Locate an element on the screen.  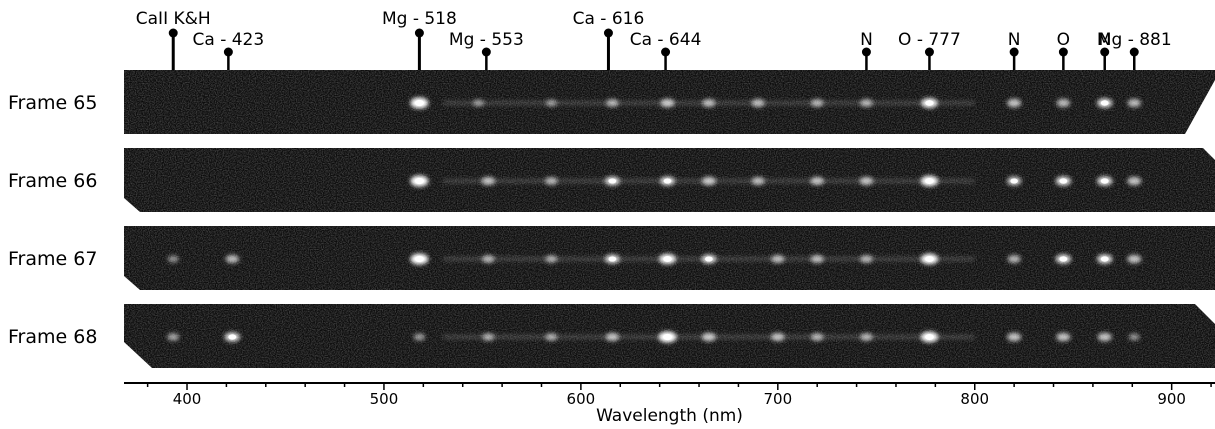
marker-6: N is located at coordinates (866, 50).